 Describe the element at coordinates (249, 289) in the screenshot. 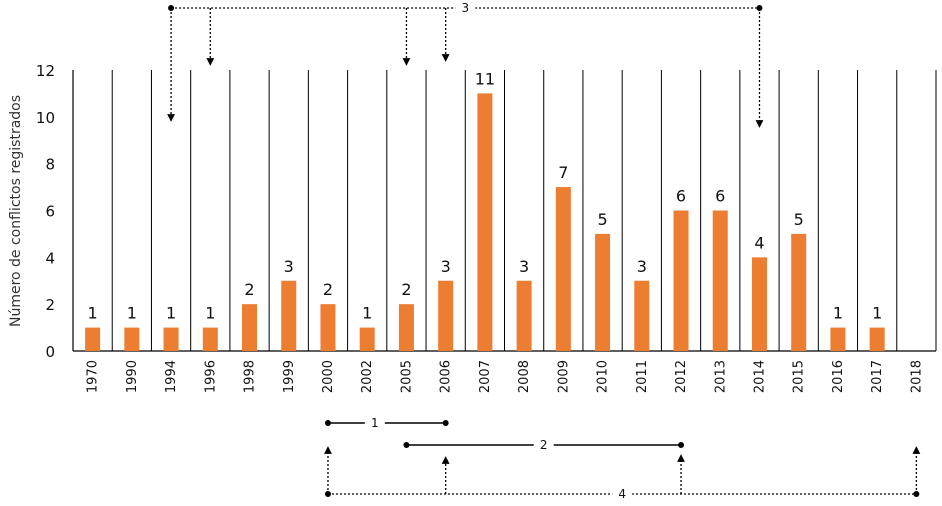

I see `value-label-1998: 2` at that location.